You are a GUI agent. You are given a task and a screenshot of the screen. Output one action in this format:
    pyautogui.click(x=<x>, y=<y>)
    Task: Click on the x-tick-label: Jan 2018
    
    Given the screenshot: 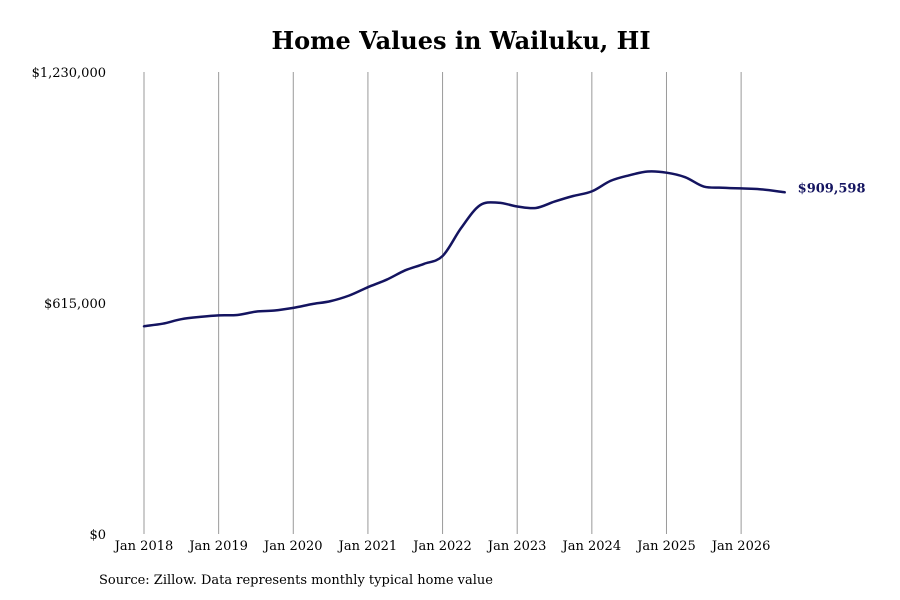 What is the action you would take?
    pyautogui.click(x=143, y=546)
    